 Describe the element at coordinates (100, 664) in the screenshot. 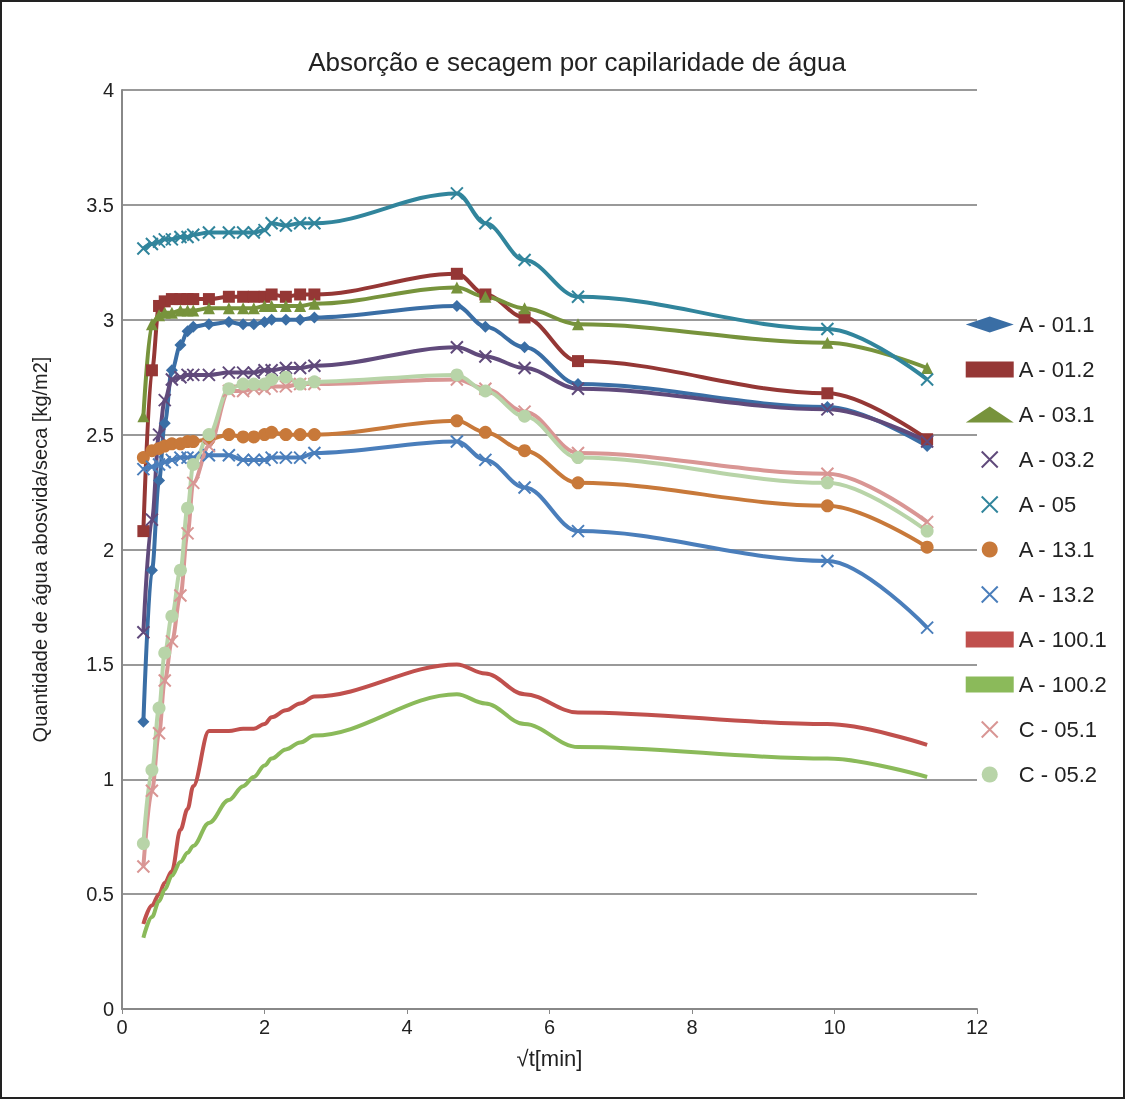

I see `y-tick-label: 1.5` at that location.